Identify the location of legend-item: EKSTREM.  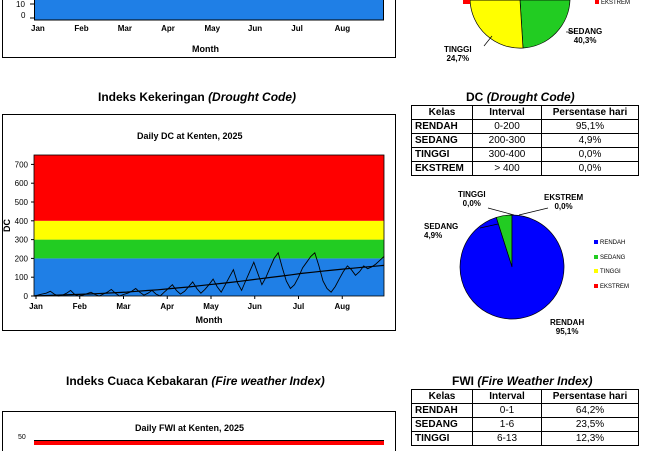
(611, 287).